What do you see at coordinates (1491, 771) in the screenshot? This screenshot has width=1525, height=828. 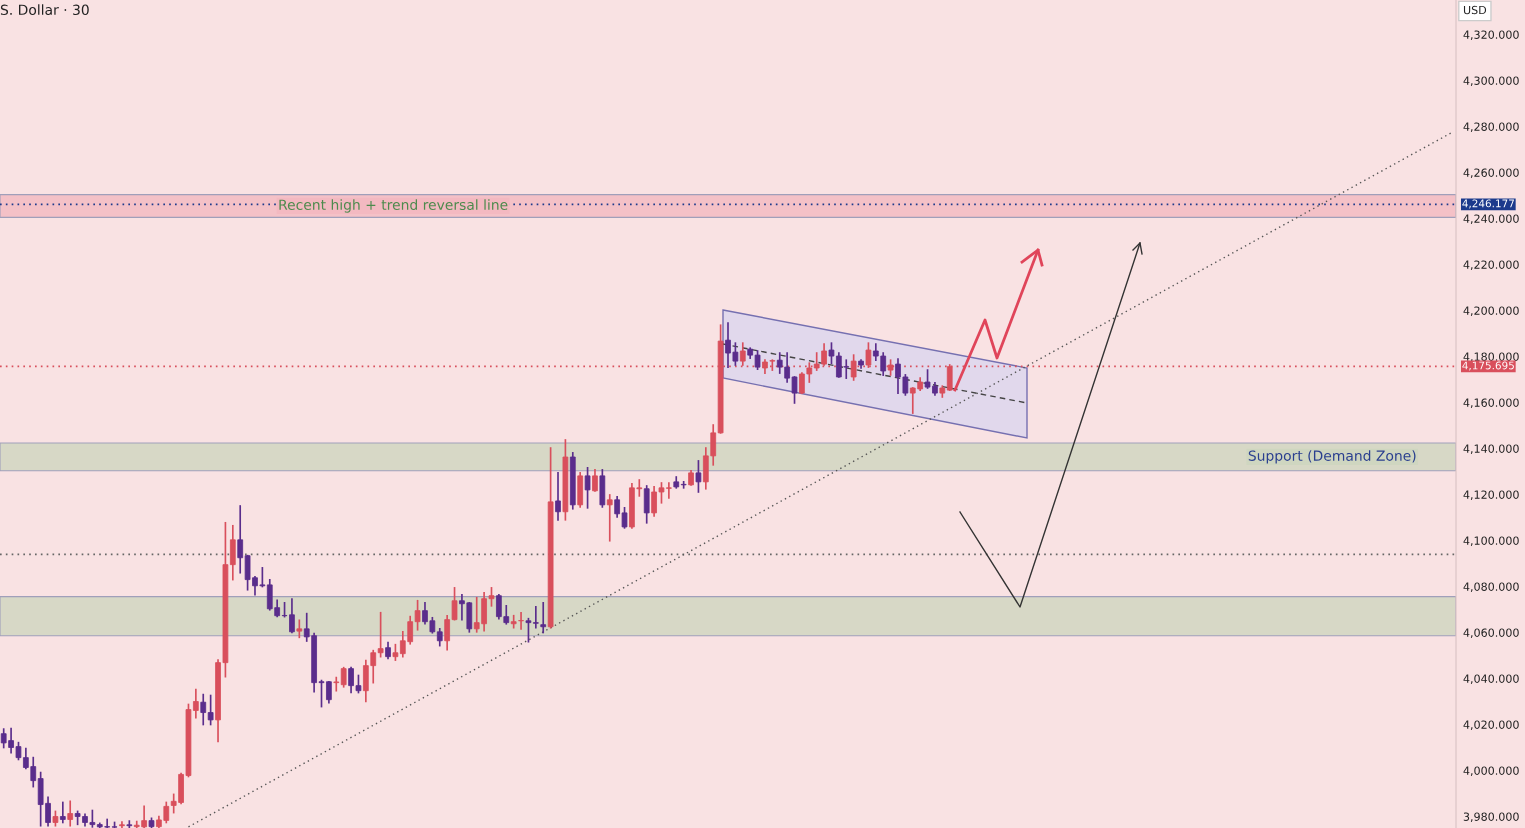 I see `y-tick-label: 4,000.000` at bounding box center [1491, 771].